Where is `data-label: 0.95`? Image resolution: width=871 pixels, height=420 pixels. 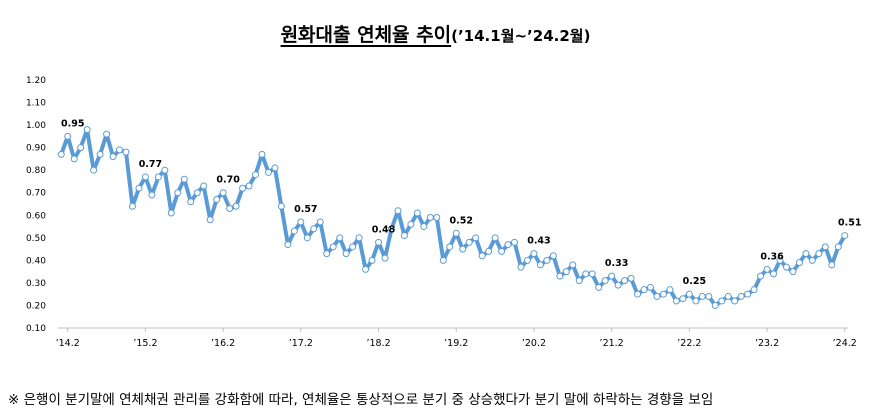 data-label: 0.95 is located at coordinates (72, 123).